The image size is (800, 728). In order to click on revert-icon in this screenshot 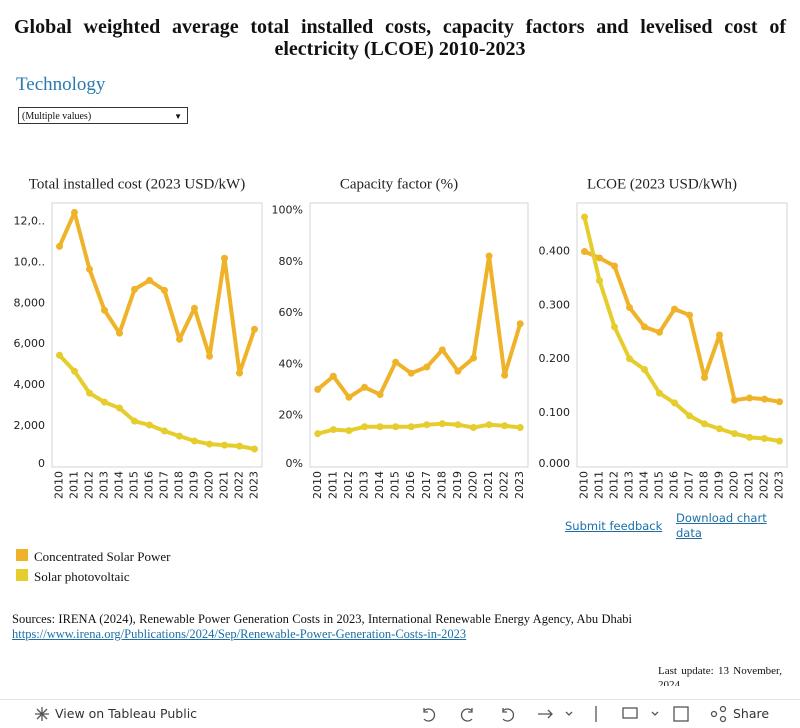, I will do `click(508, 715)`.